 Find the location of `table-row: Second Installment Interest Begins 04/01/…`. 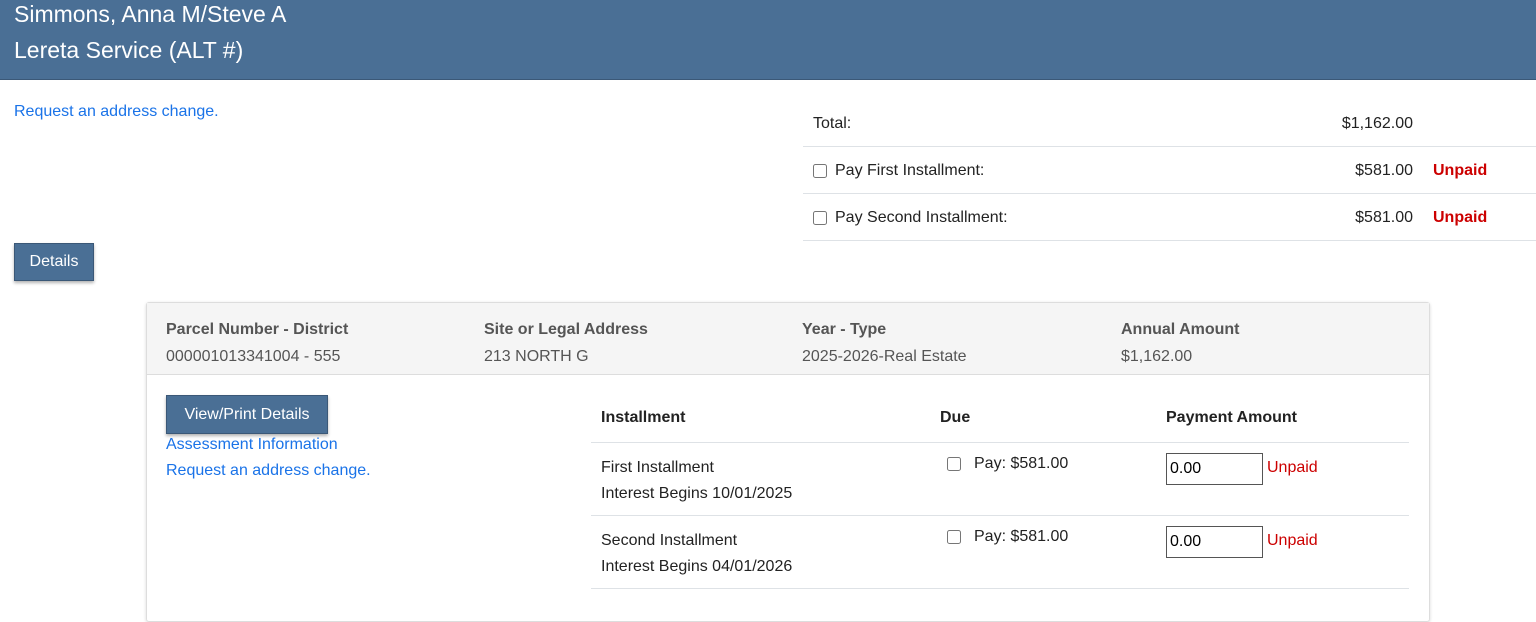

table-row: Second Installment Interest Begins 04/01/… is located at coordinates (1000, 552).